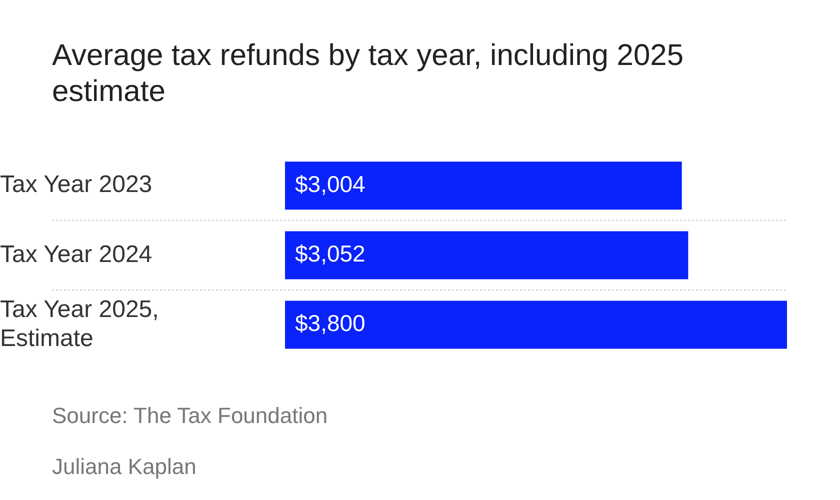 This screenshot has width=840, height=500. I want to click on y-tick-label: Tax Year 2024, so click(76, 254).